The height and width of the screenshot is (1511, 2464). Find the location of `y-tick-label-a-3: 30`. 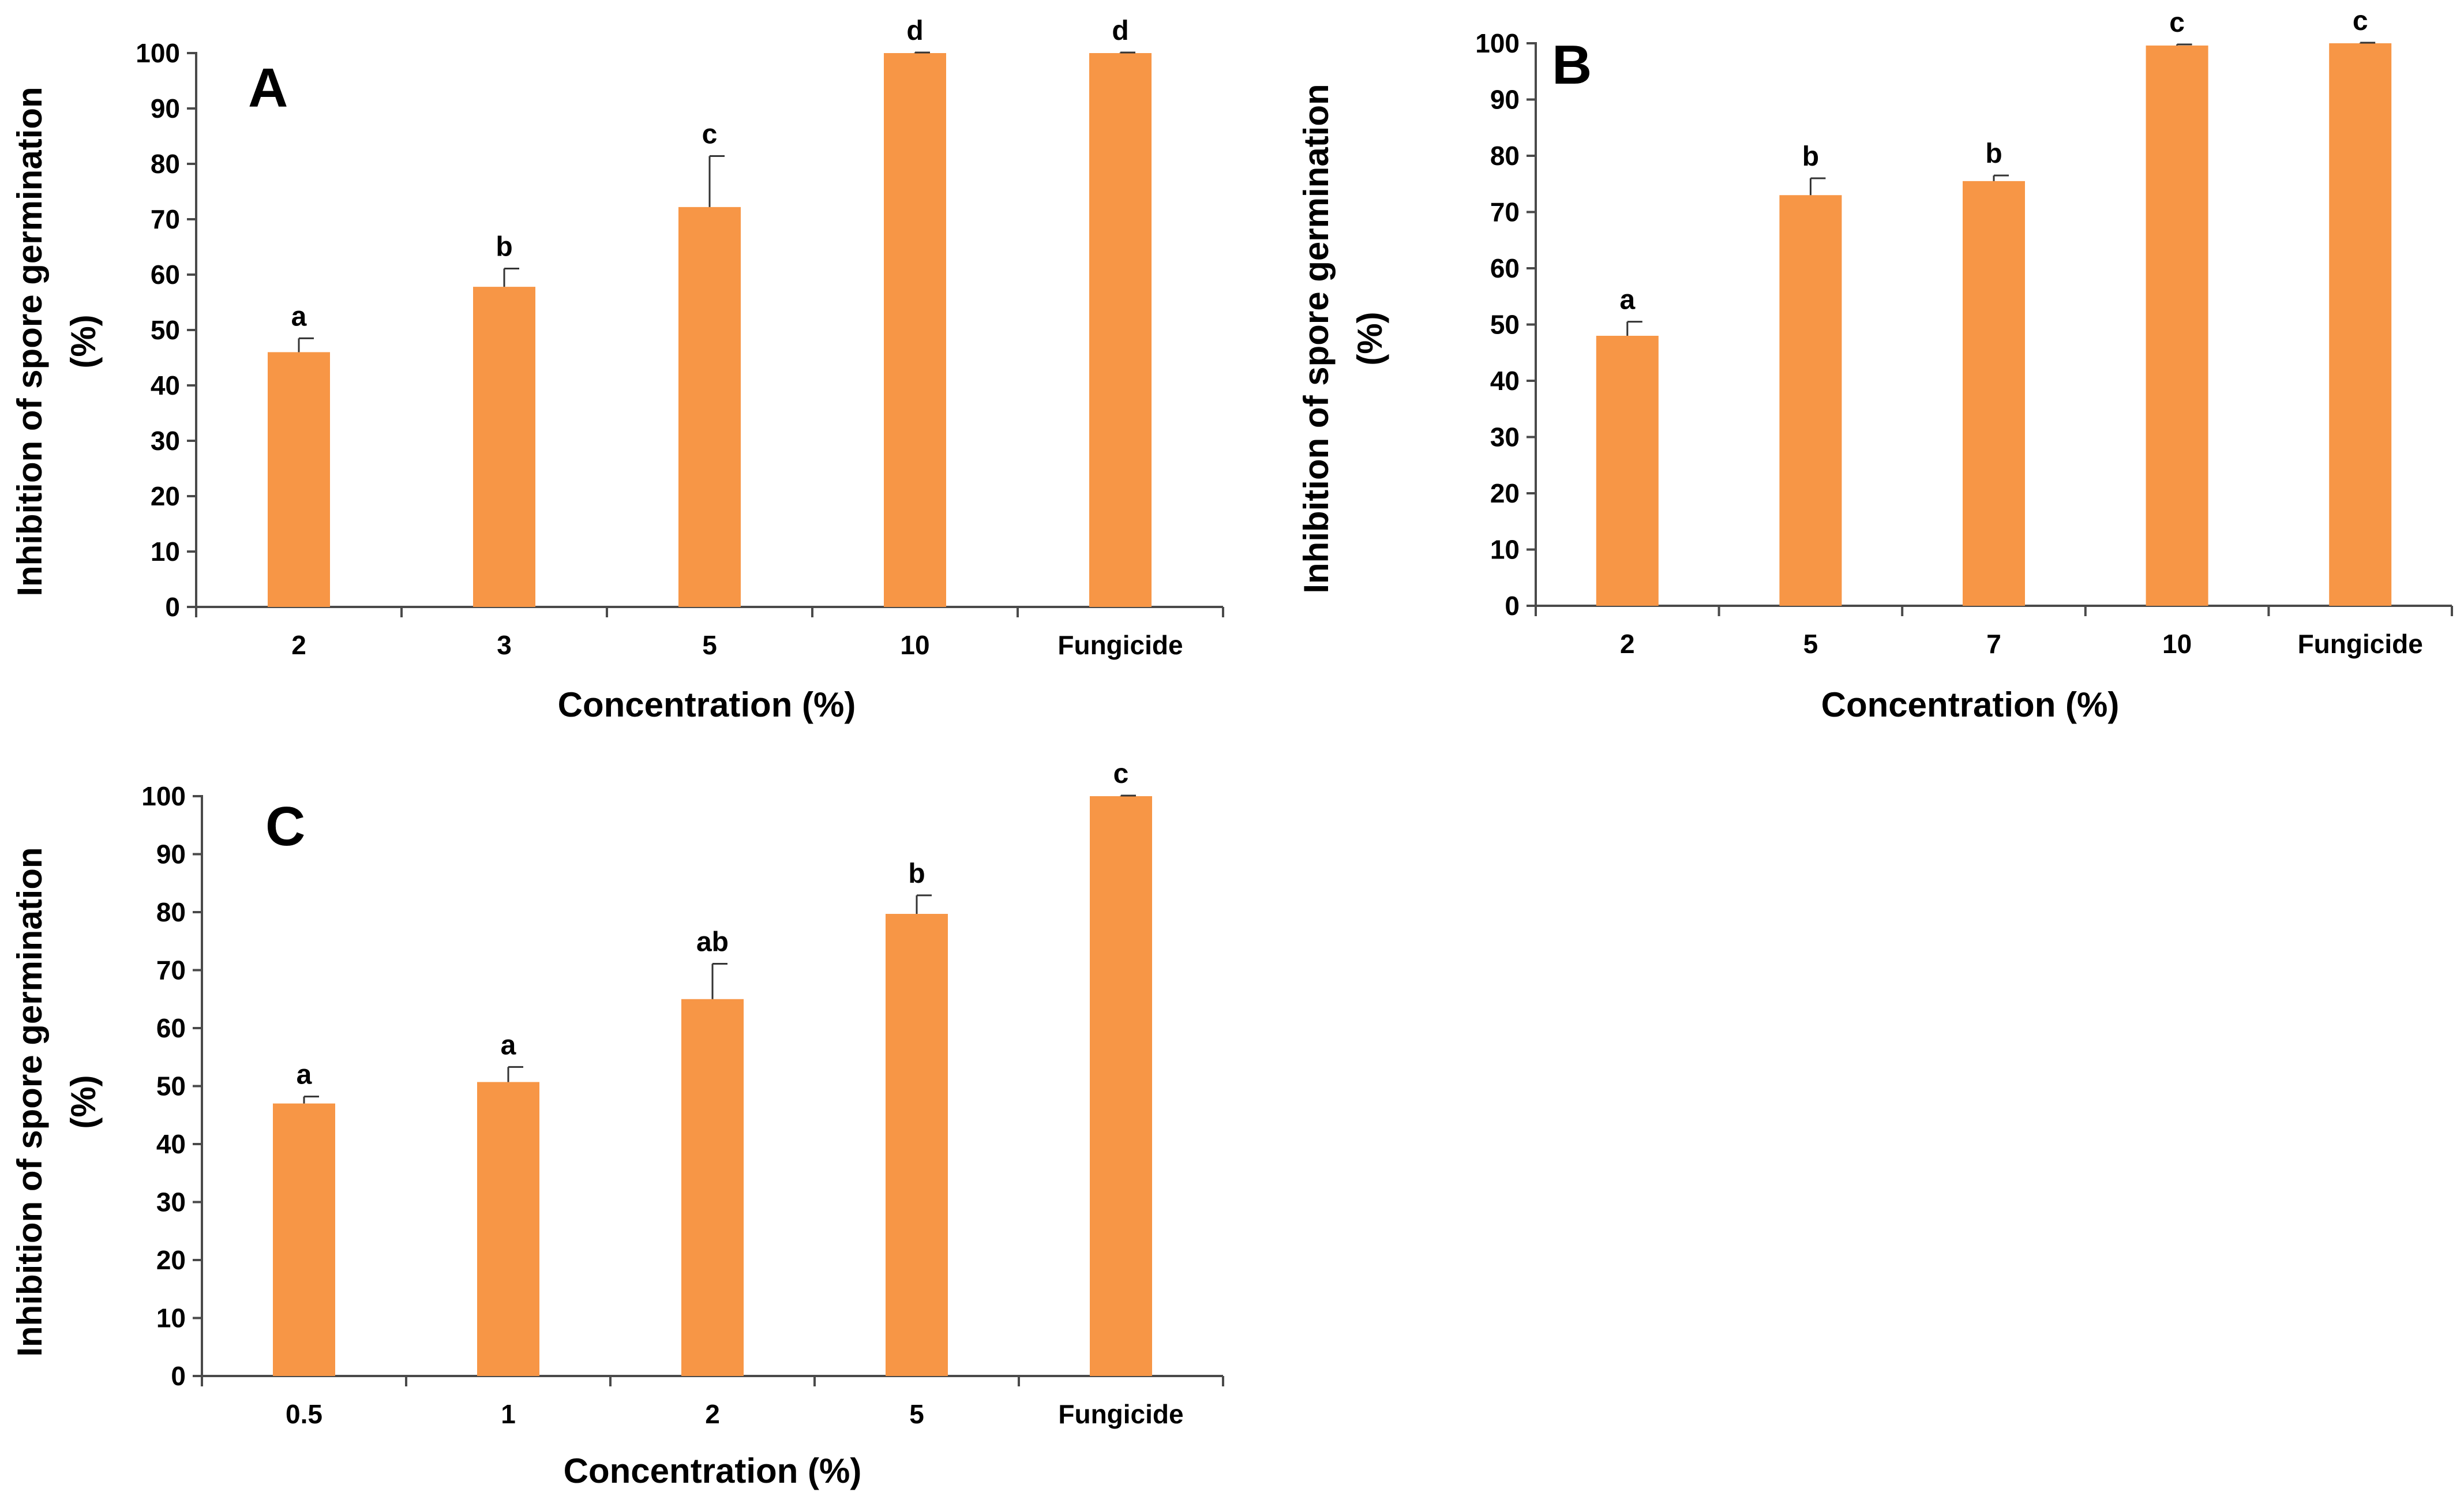

y-tick-label-a-3: 30 is located at coordinates (165, 441).